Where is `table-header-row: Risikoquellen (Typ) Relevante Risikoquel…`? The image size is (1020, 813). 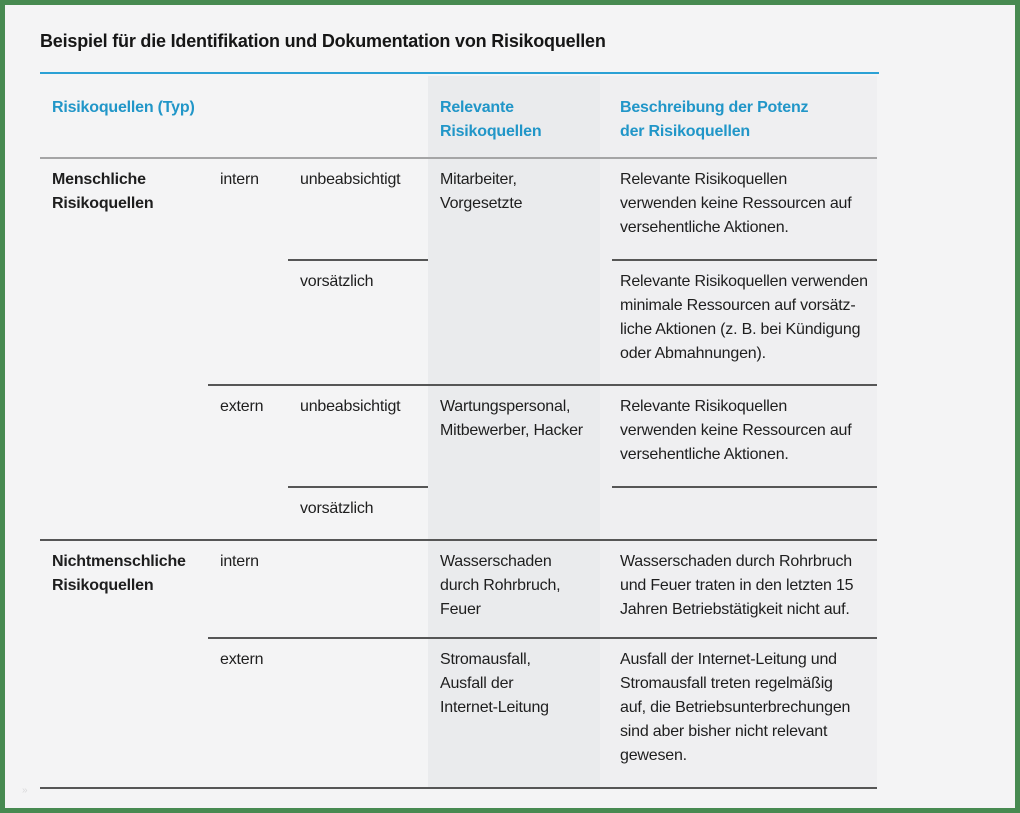
table-header-row: Risikoquellen (Typ) Relevante Risikoquel… is located at coordinates (459, 114).